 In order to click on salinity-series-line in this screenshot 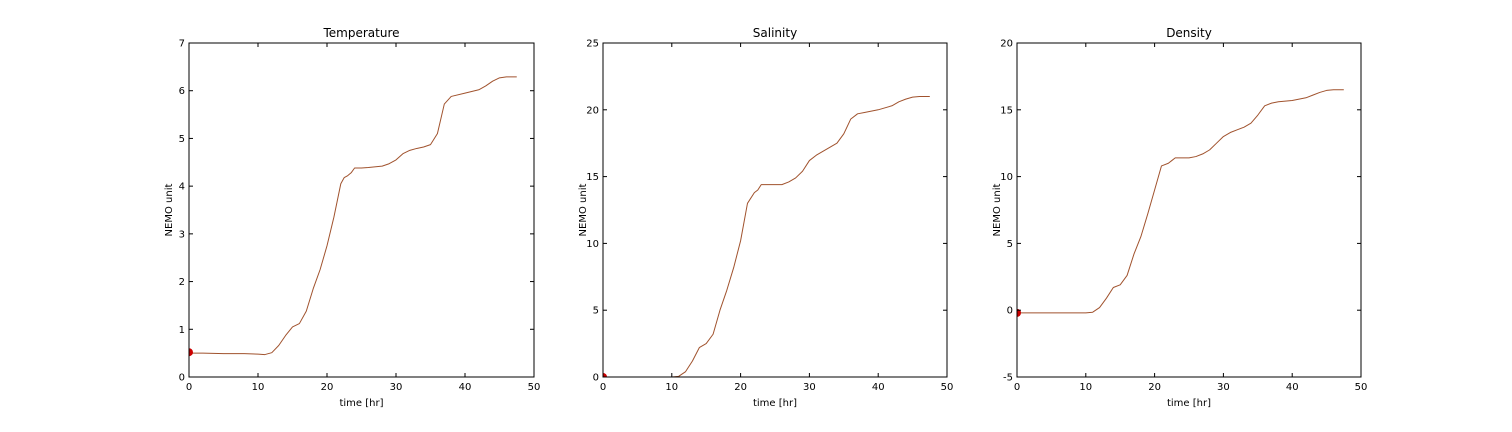, I will do `click(766, 236)`.